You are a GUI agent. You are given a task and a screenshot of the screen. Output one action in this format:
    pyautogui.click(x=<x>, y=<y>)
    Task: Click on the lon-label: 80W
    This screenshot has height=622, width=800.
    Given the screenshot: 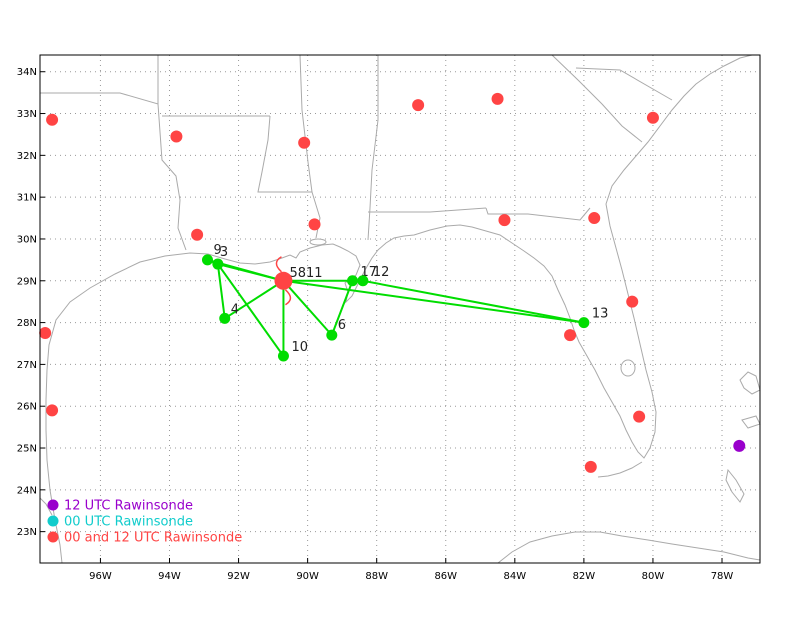 What is the action you would take?
    pyautogui.click(x=653, y=576)
    